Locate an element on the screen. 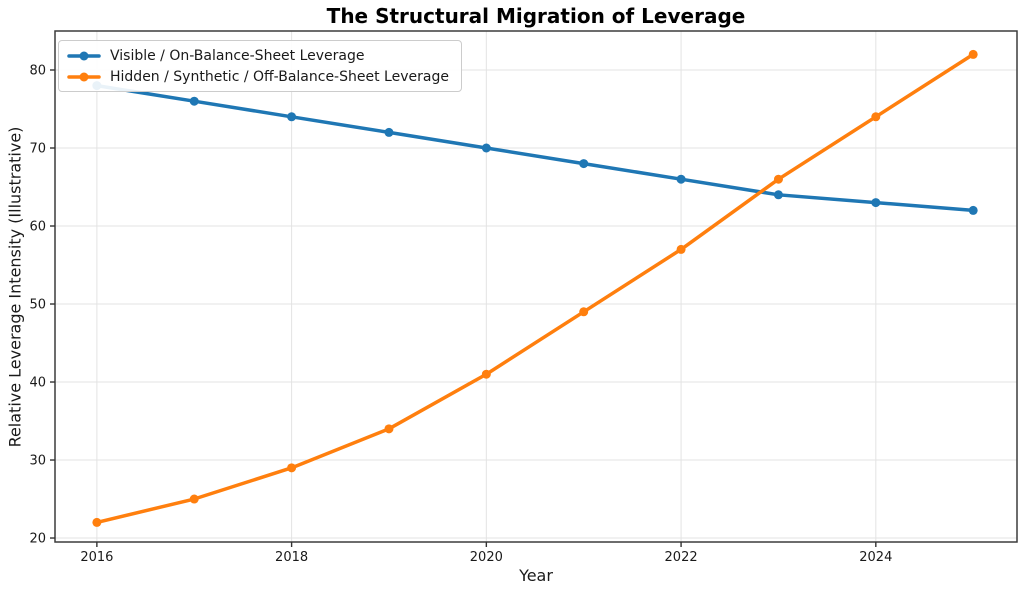 This screenshot has width=1024, height=594. x-tick-label: 2016 is located at coordinates (96, 557).